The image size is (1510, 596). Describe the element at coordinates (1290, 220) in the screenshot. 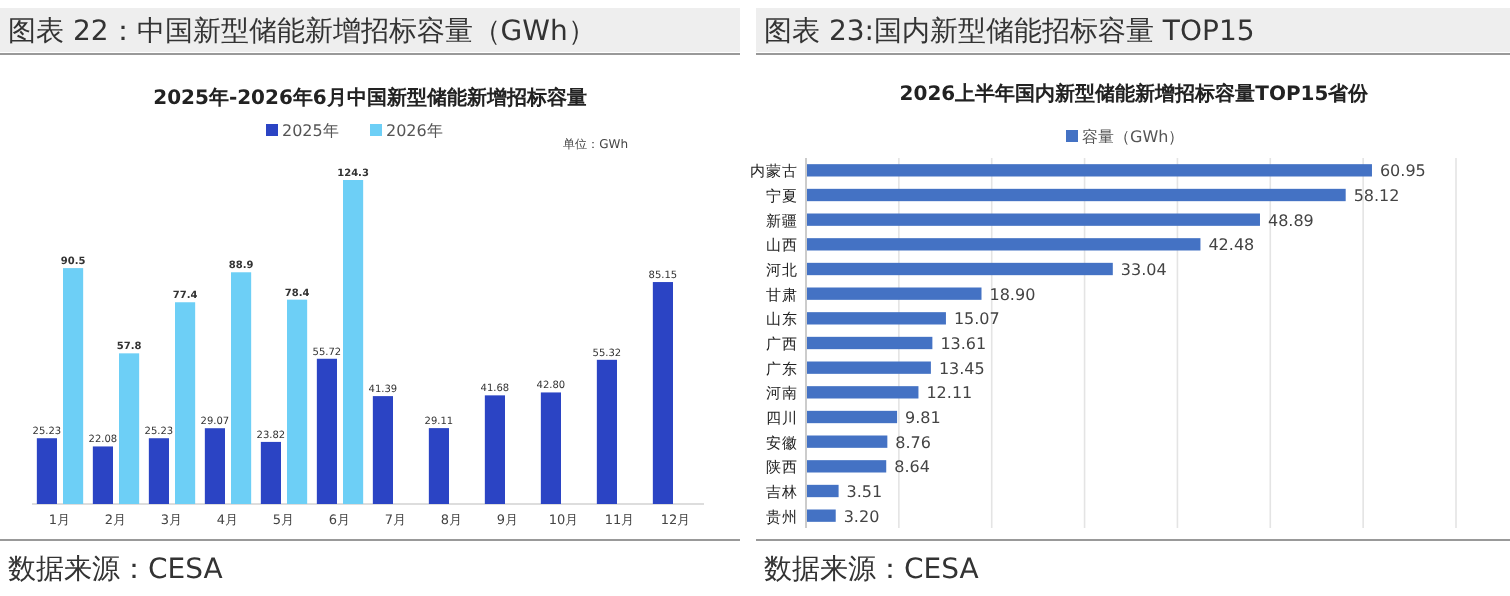

I see `data-label: 48.89` at that location.